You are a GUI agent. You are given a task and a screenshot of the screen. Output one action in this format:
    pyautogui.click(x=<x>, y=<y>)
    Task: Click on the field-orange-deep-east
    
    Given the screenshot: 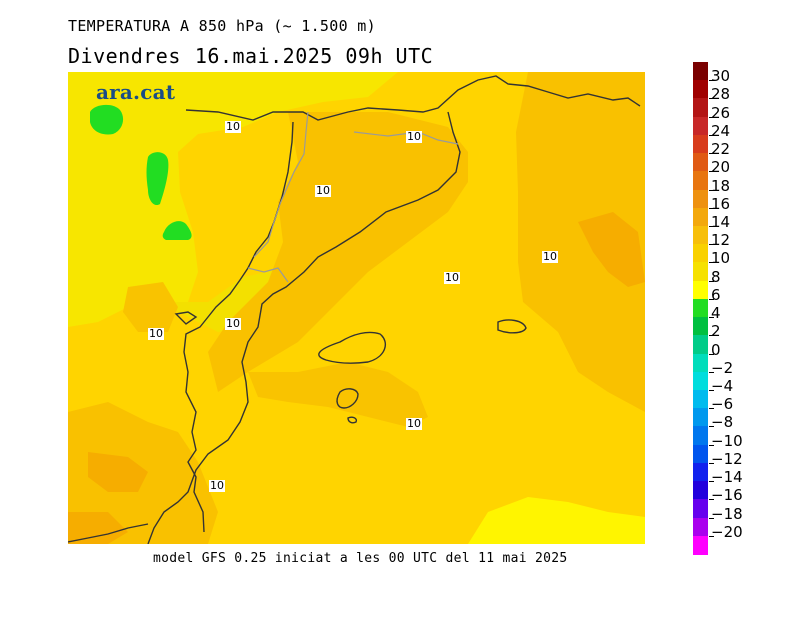 What is the action you would take?
    pyautogui.click(x=611, y=249)
    